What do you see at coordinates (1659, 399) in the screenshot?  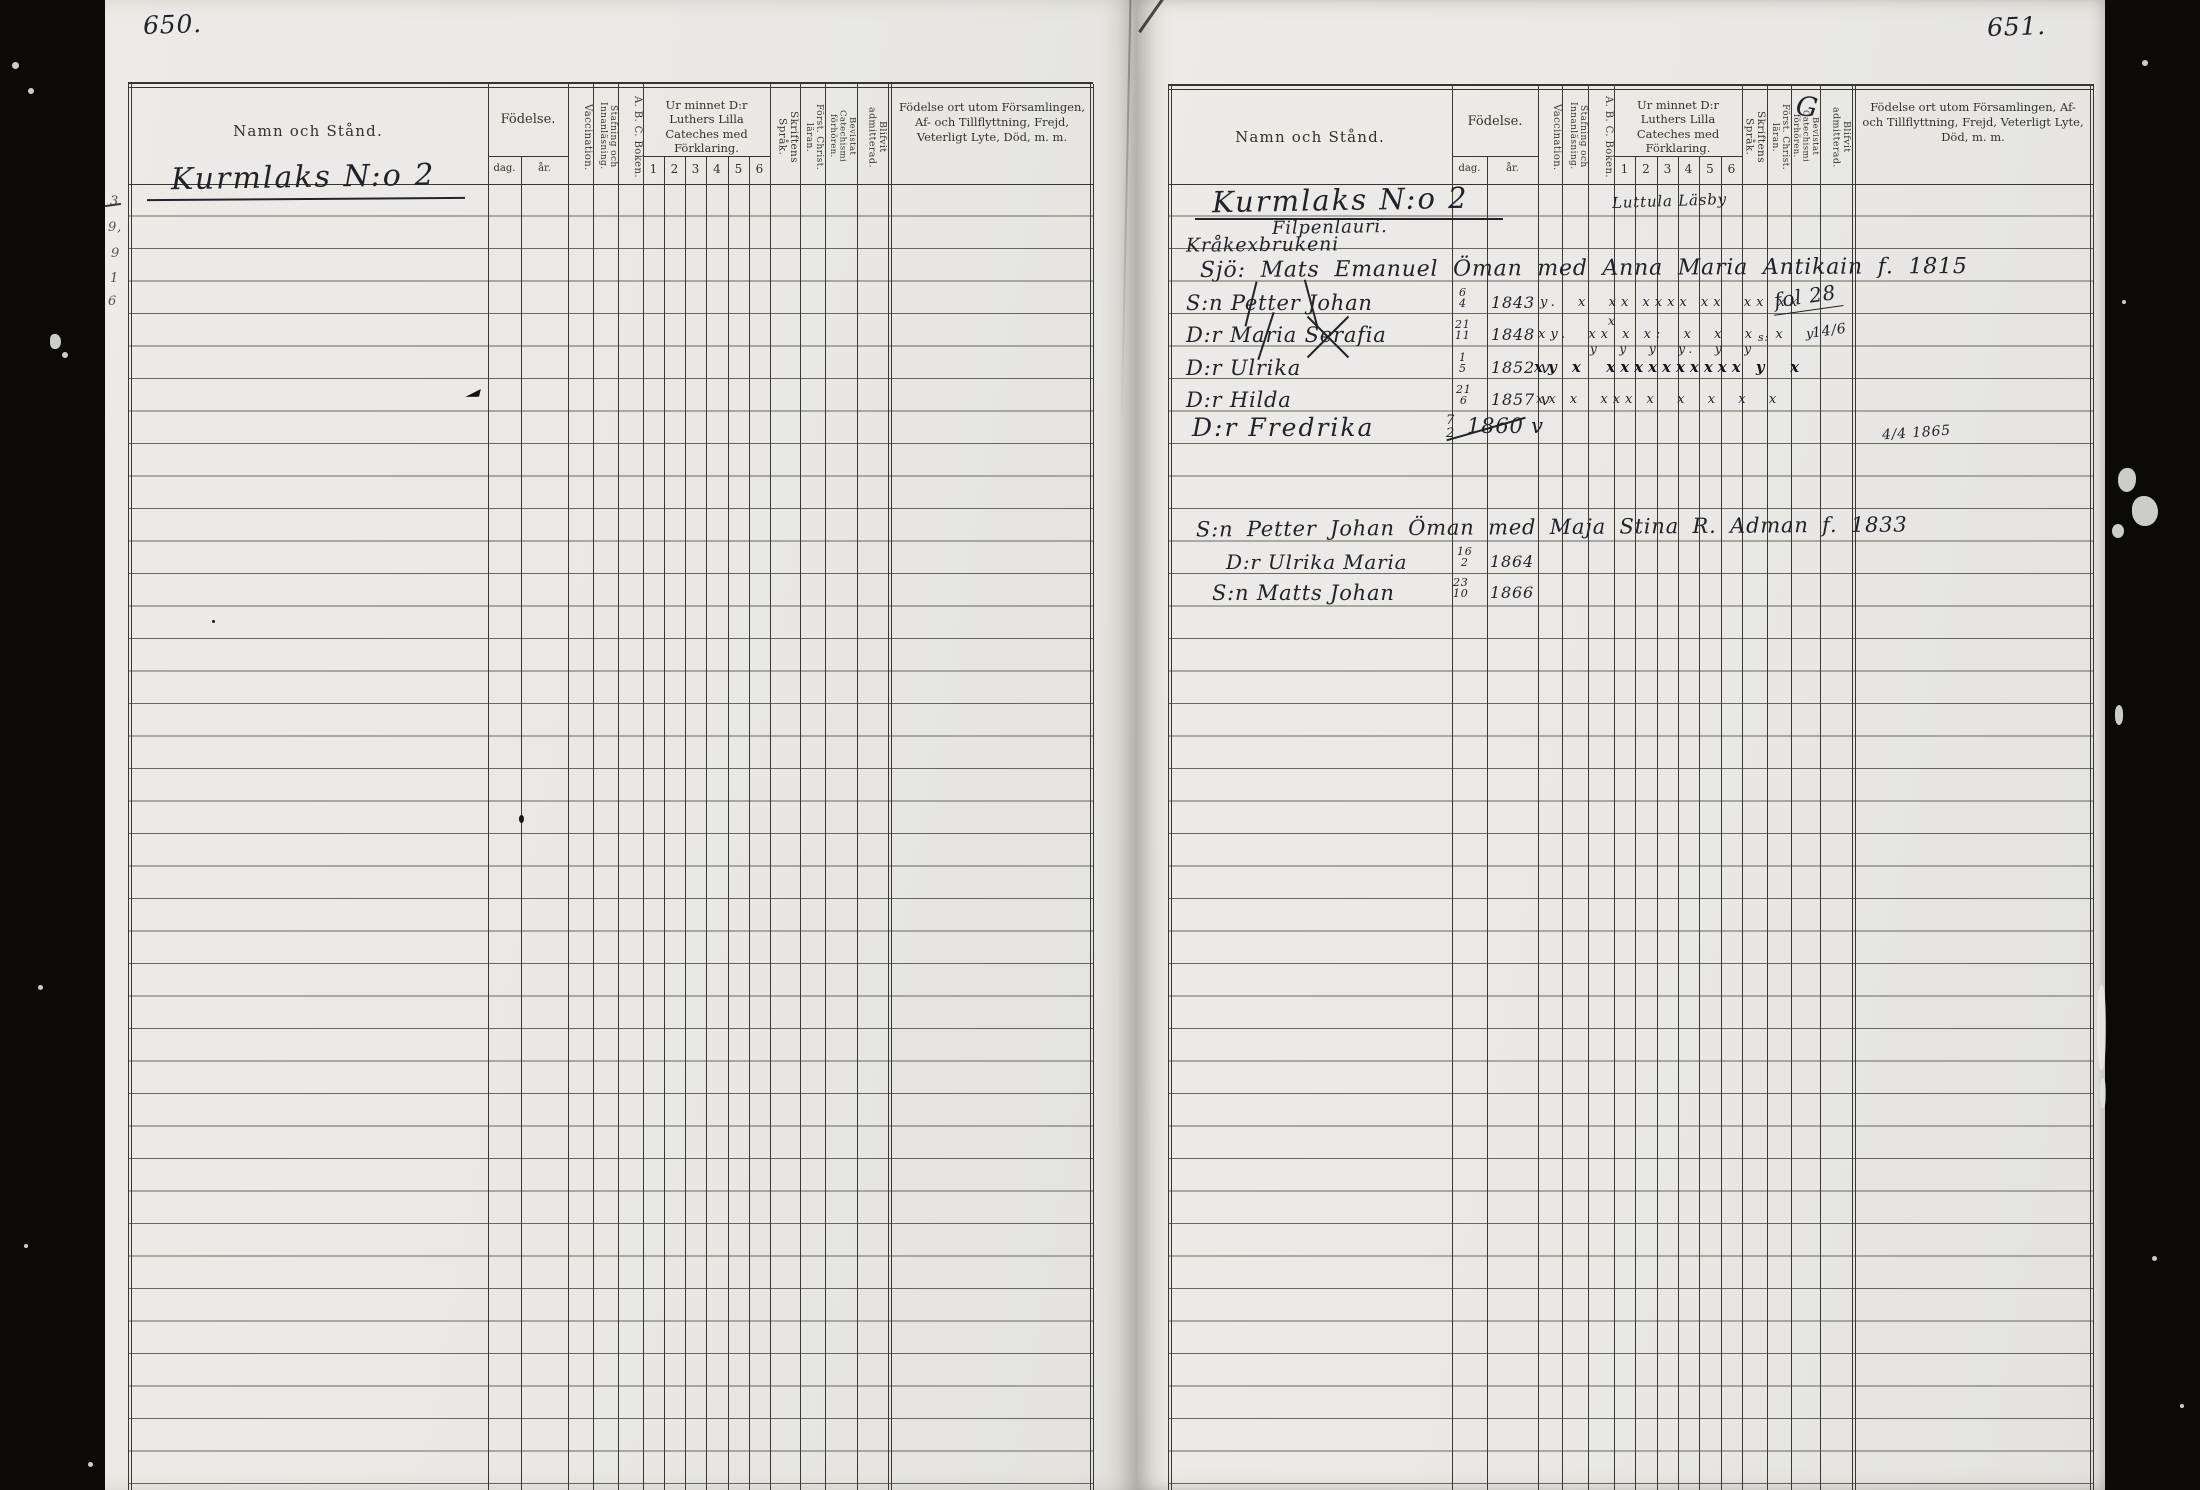 I see `exam-marks: xx x xxx x x x x x` at bounding box center [1659, 399].